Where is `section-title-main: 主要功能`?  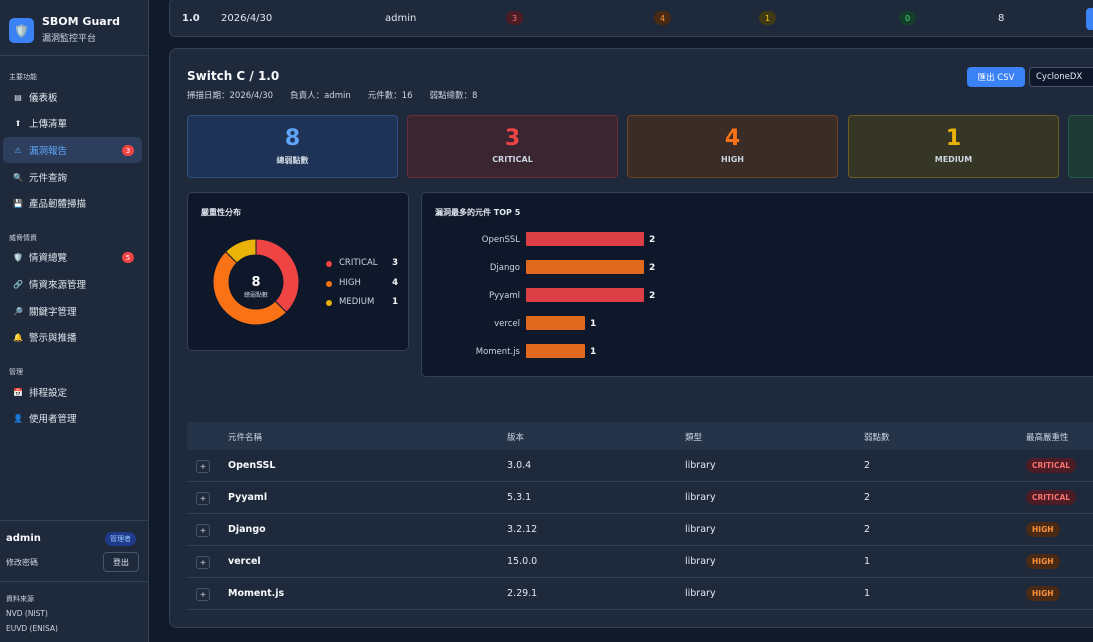
section-title-main: 主要功能 is located at coordinates (23, 77).